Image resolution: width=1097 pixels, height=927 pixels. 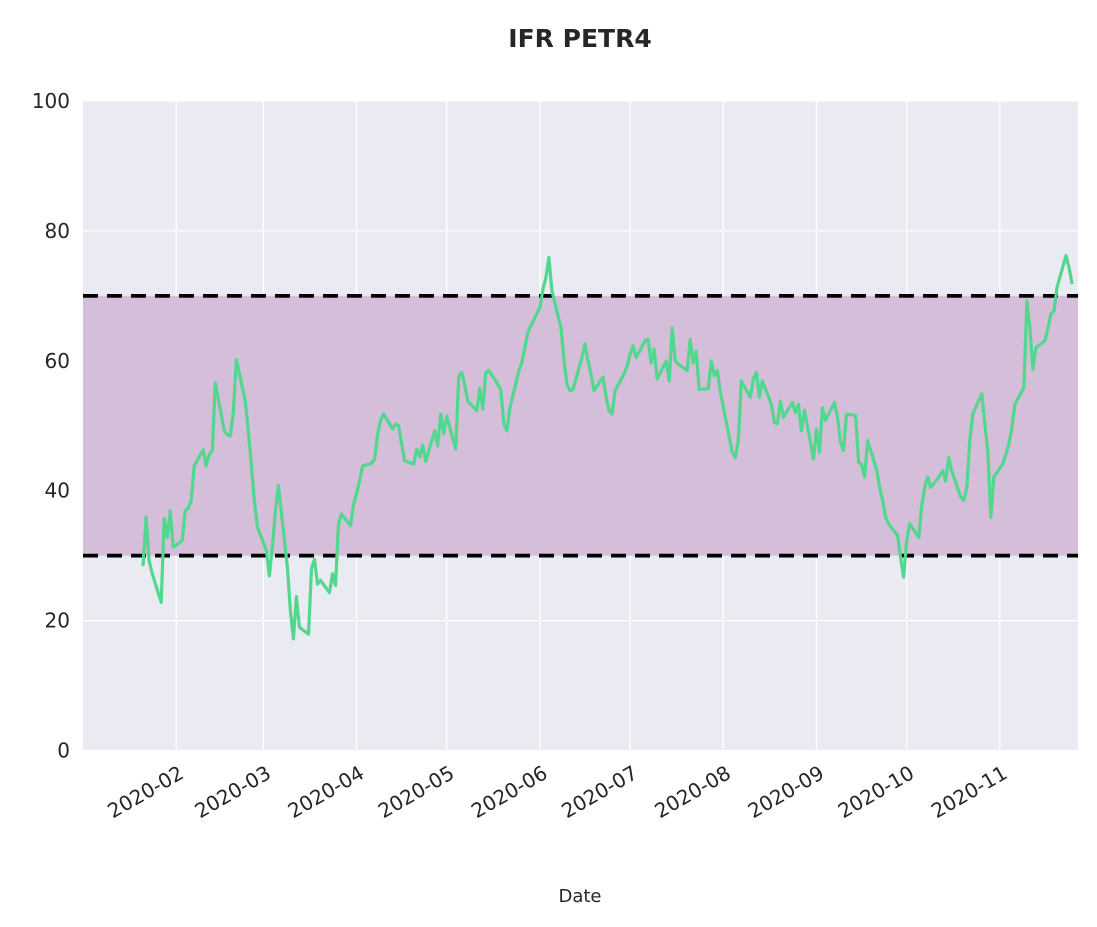 I want to click on x-axis-tick-label: 2020-03, so click(x=232, y=792).